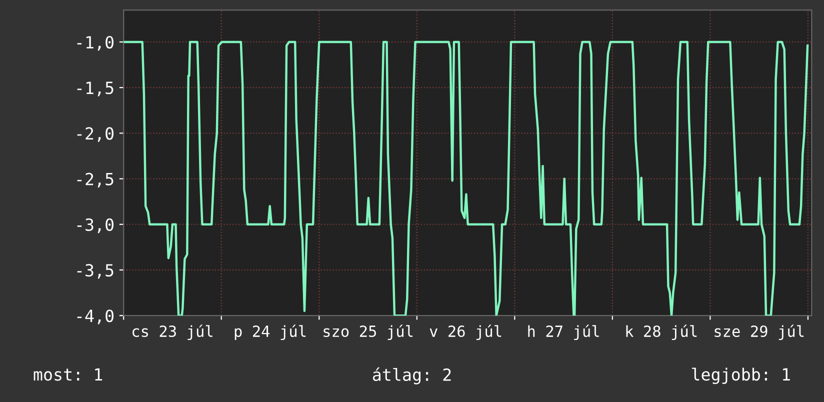 This screenshot has height=402, width=824. I want to click on y-tick-label: -2,5, so click(95, 180).